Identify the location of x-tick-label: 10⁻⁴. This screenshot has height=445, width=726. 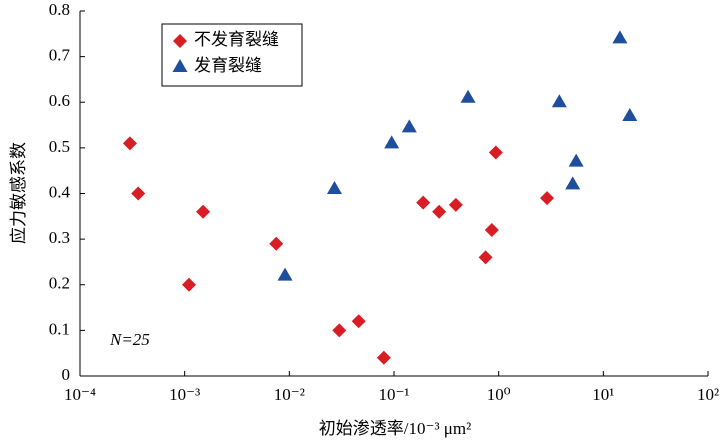
(80, 394).